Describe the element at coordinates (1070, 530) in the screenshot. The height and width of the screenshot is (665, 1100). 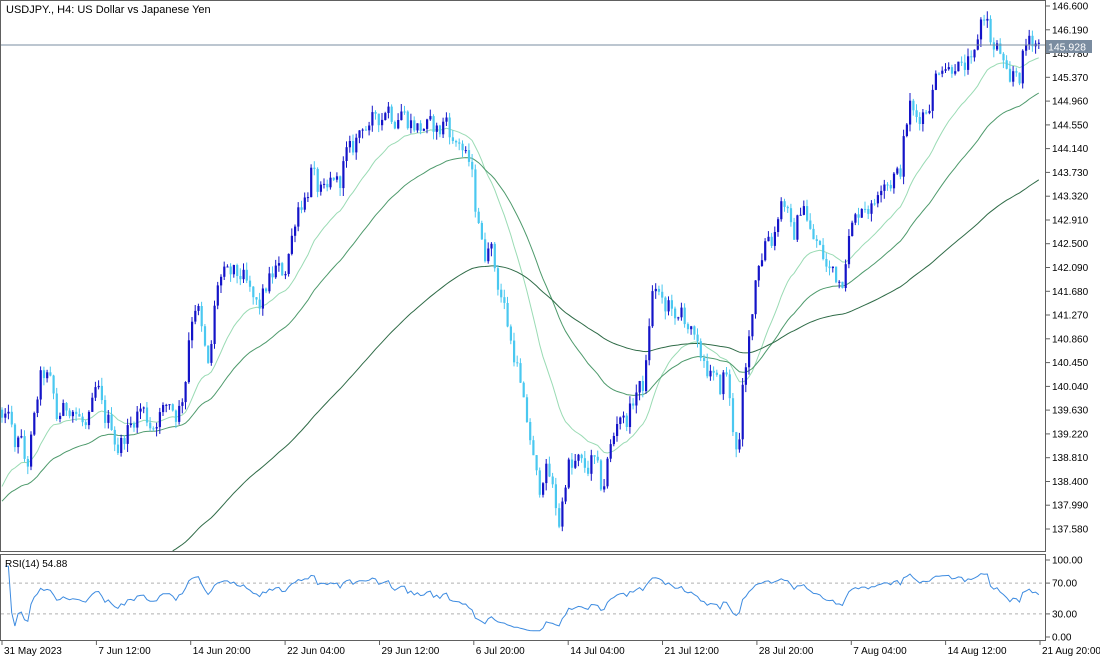
I see `price-tick-label: 137.580` at that location.